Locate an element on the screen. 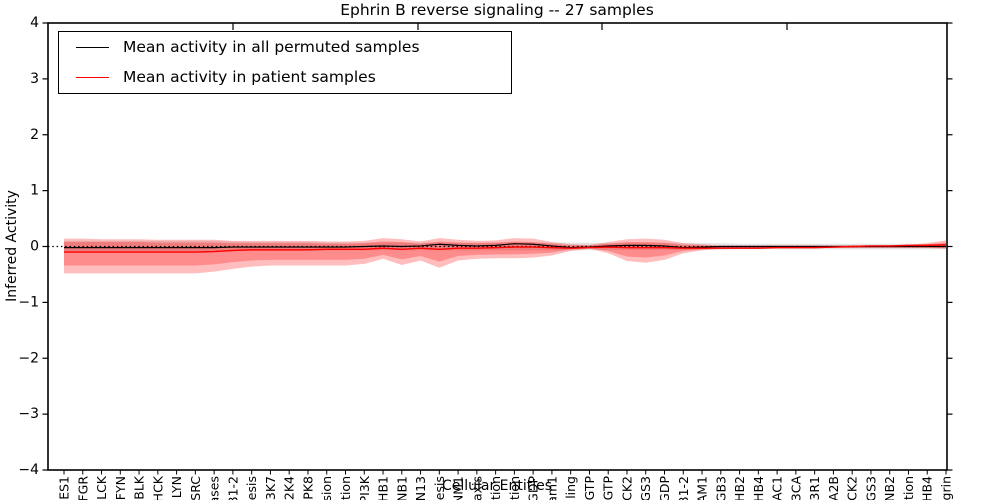 The width and height of the screenshot is (1000, 500). x-tick-label: TIAM1 is located at coordinates (702, 488).